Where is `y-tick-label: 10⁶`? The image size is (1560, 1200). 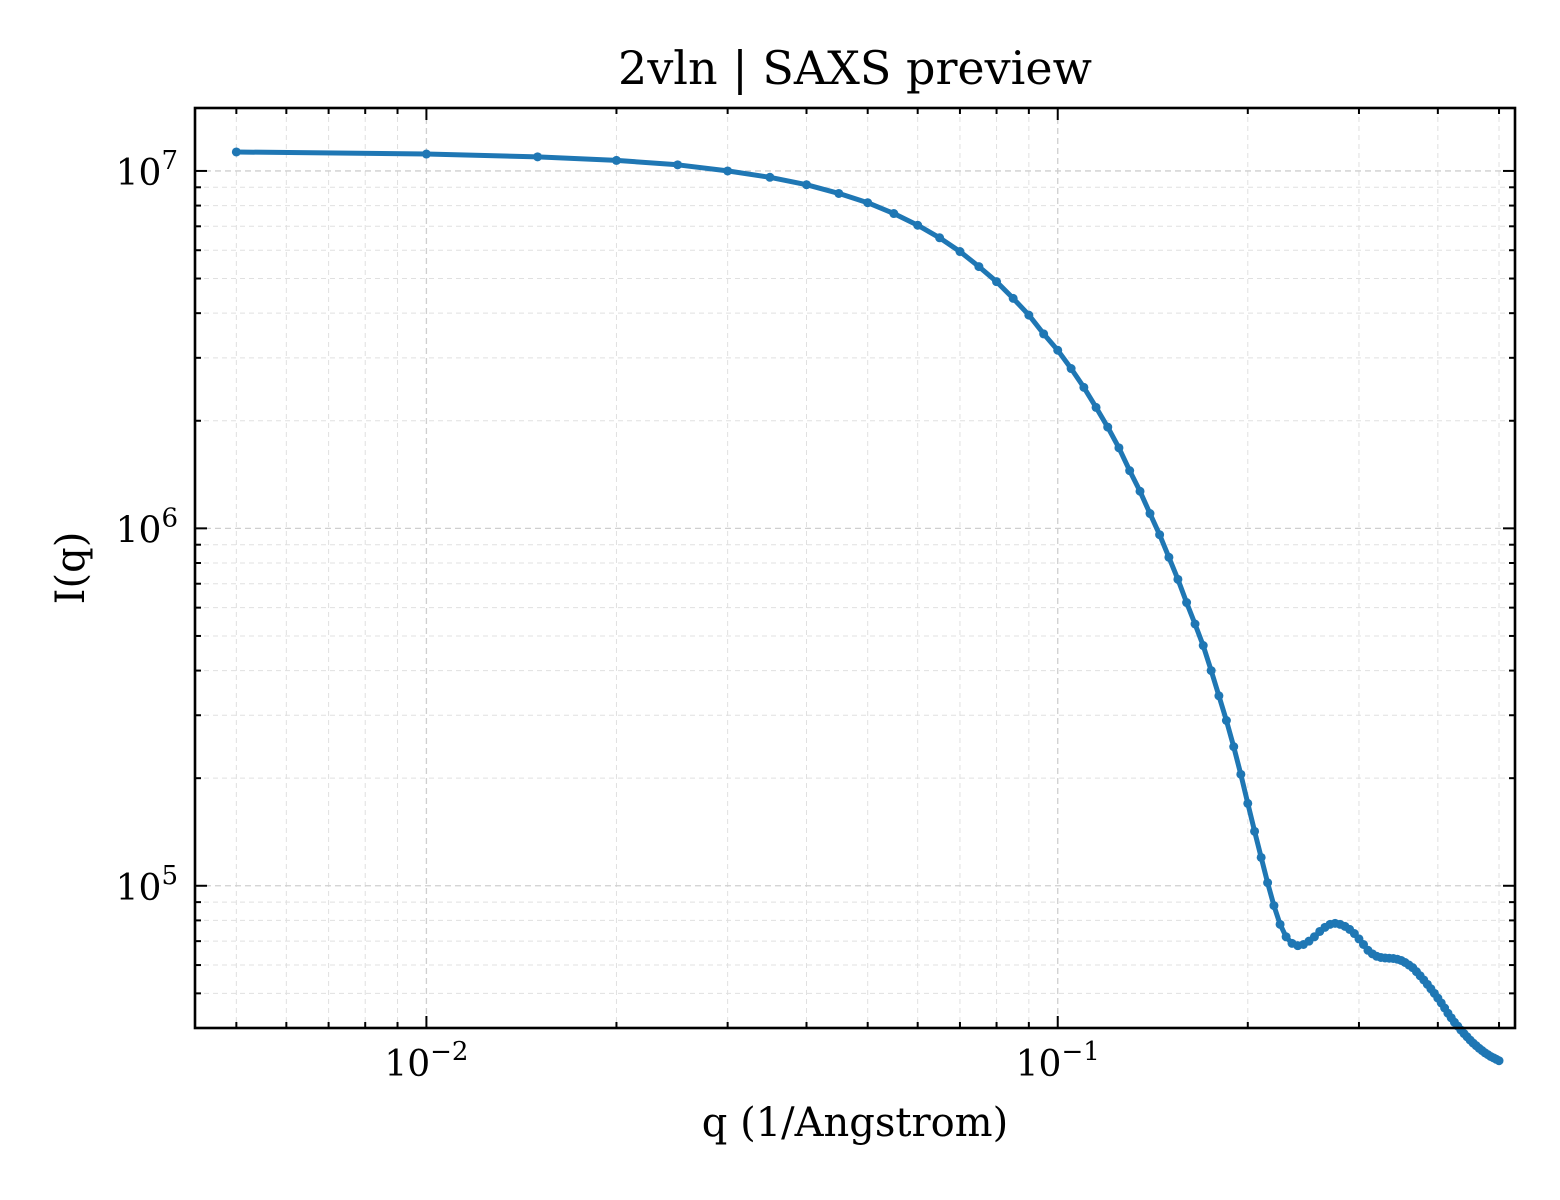
y-tick-label: 10⁶ is located at coordinates (147, 527).